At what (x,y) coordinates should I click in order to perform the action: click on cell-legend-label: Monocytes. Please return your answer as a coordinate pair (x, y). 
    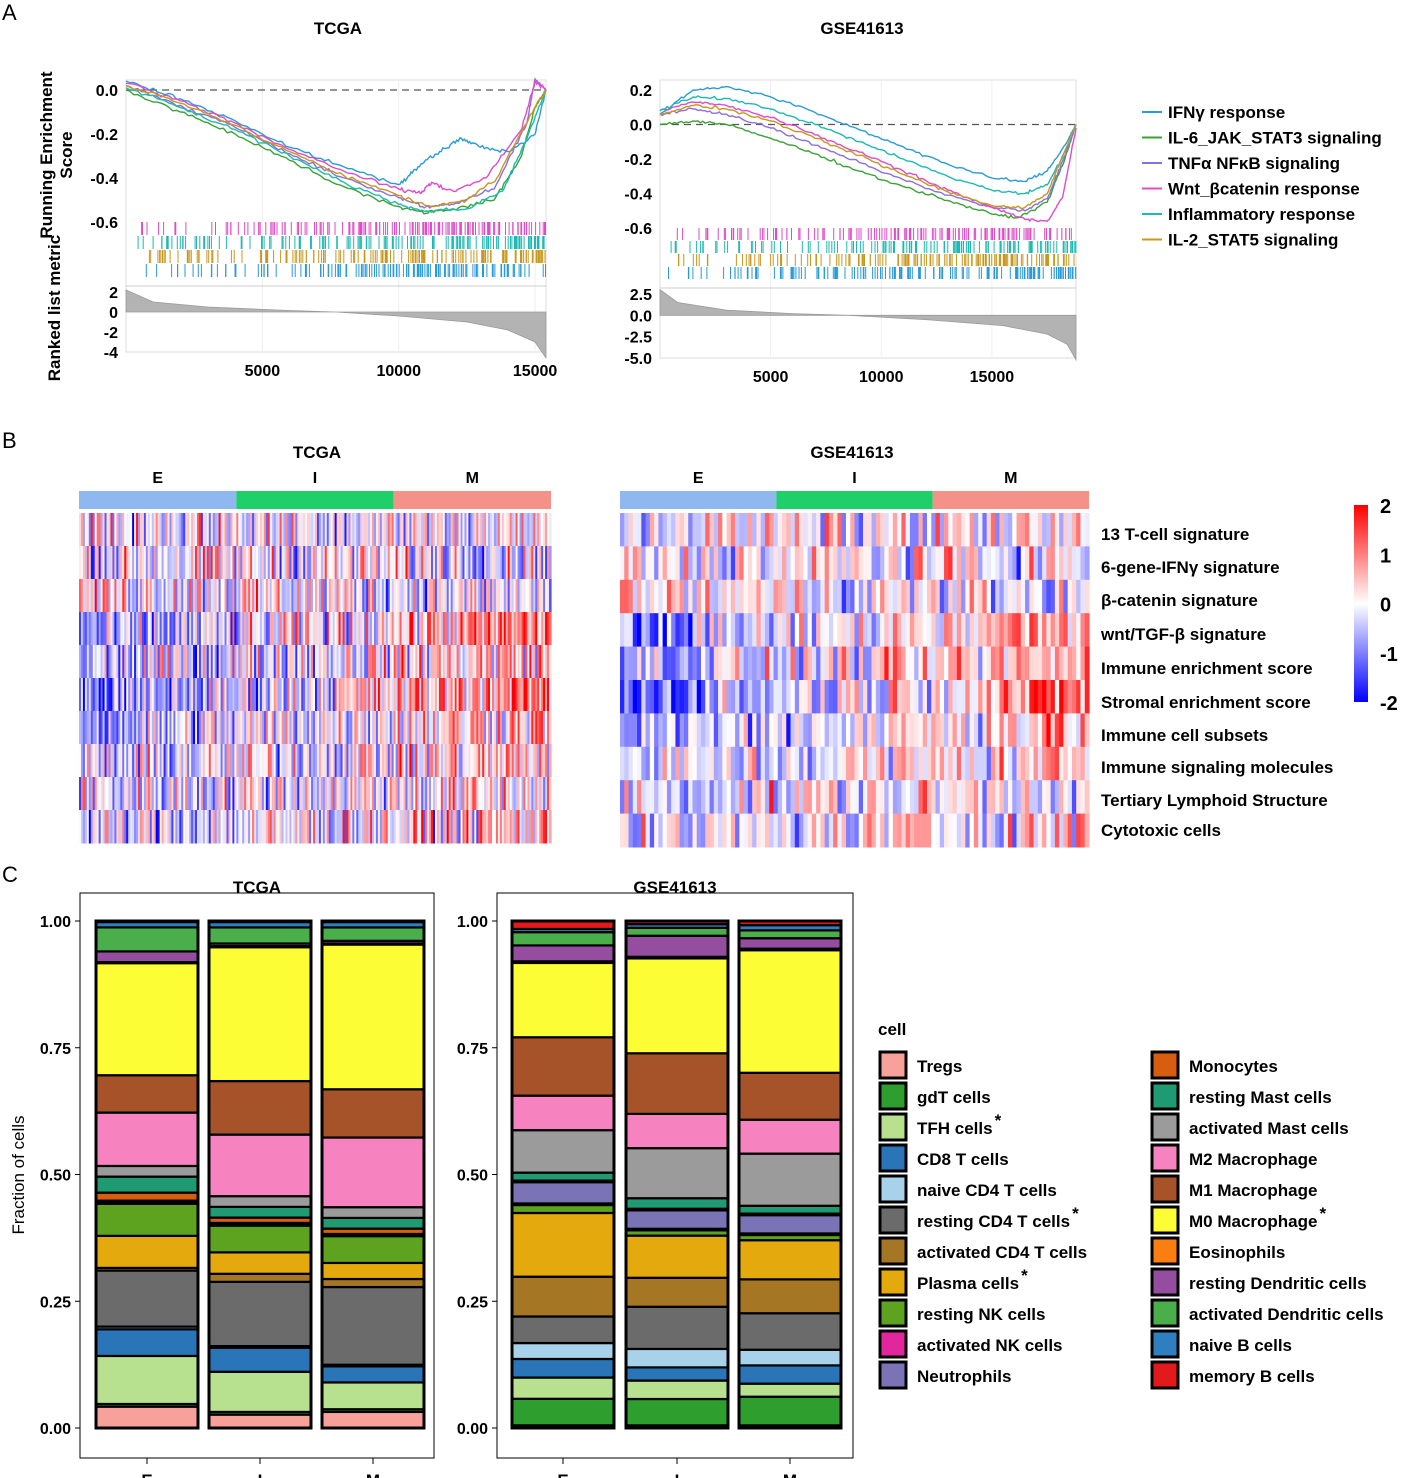
    Looking at the image, I should click on (1233, 1066).